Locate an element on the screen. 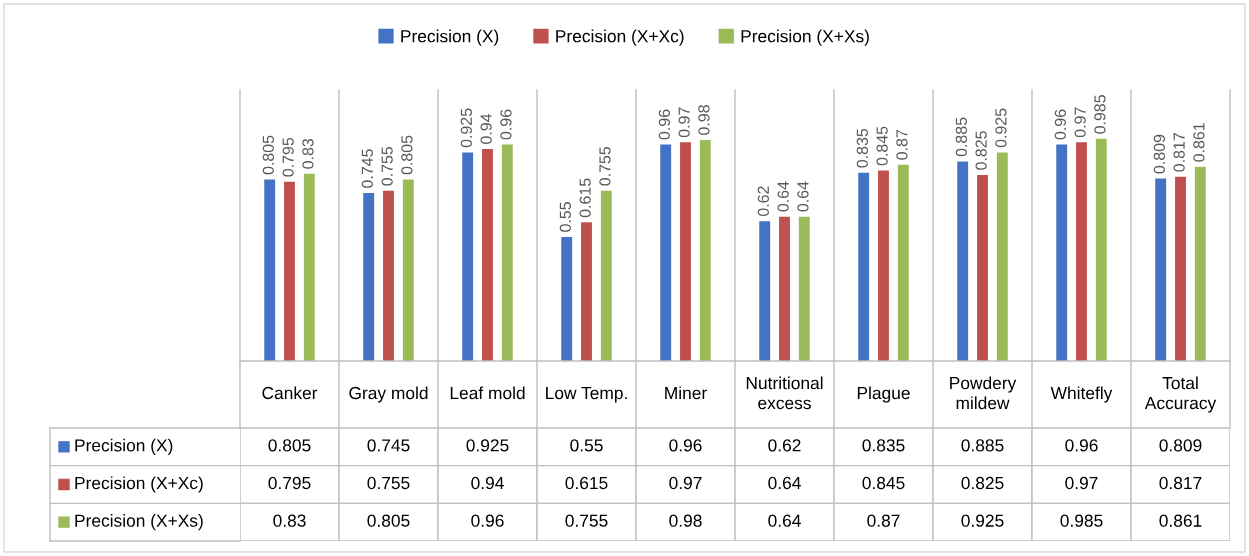 This screenshot has width=1249, height=556. legend-label: Precision (X+Xc) is located at coordinates (620, 37).